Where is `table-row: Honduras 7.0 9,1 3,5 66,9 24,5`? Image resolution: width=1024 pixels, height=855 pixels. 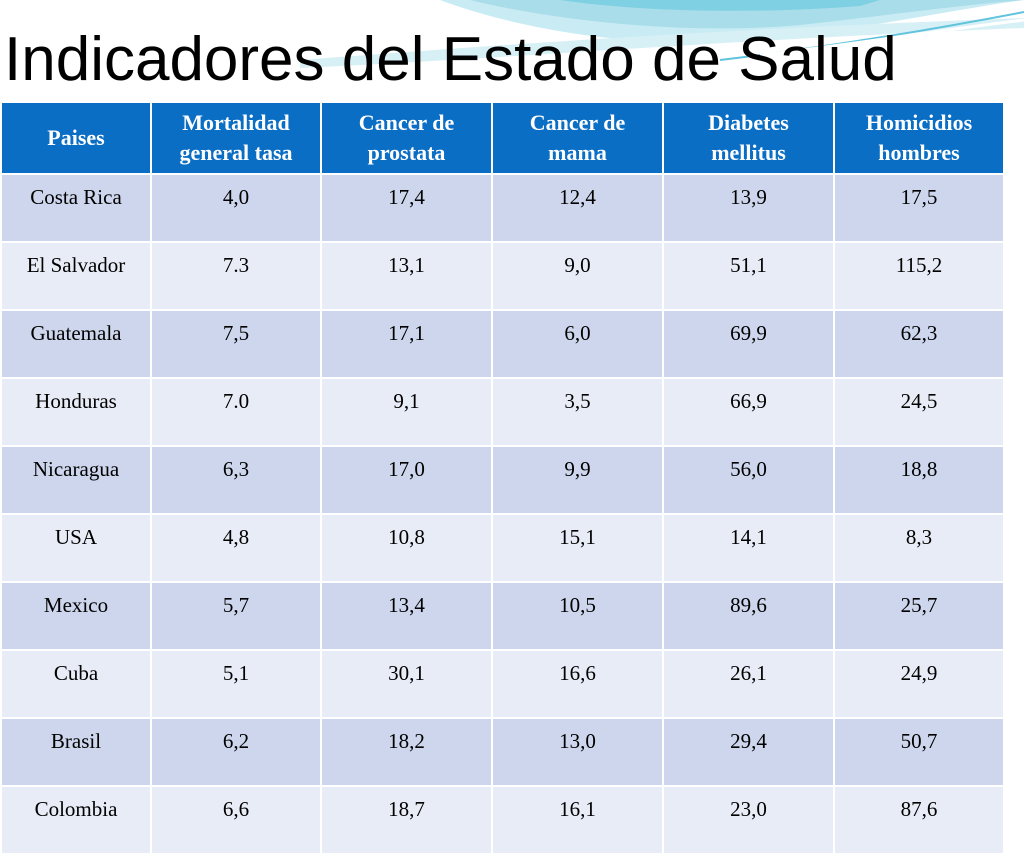
table-row: Honduras 7.0 9,1 3,5 66,9 24,5 is located at coordinates (502, 412).